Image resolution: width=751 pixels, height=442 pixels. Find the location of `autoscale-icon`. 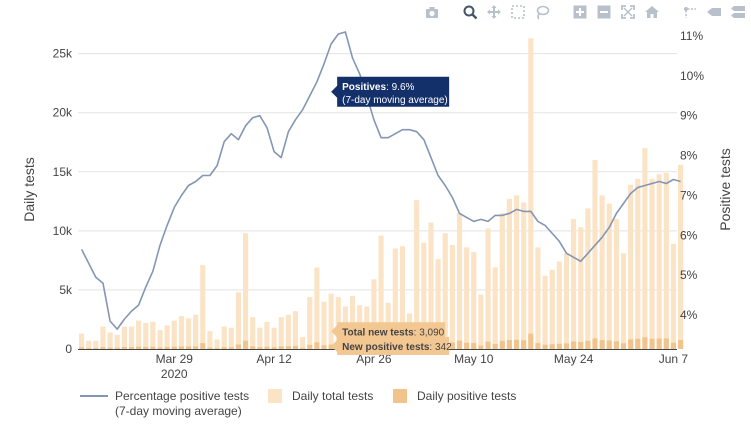

autoscale-icon is located at coordinates (628, 12).